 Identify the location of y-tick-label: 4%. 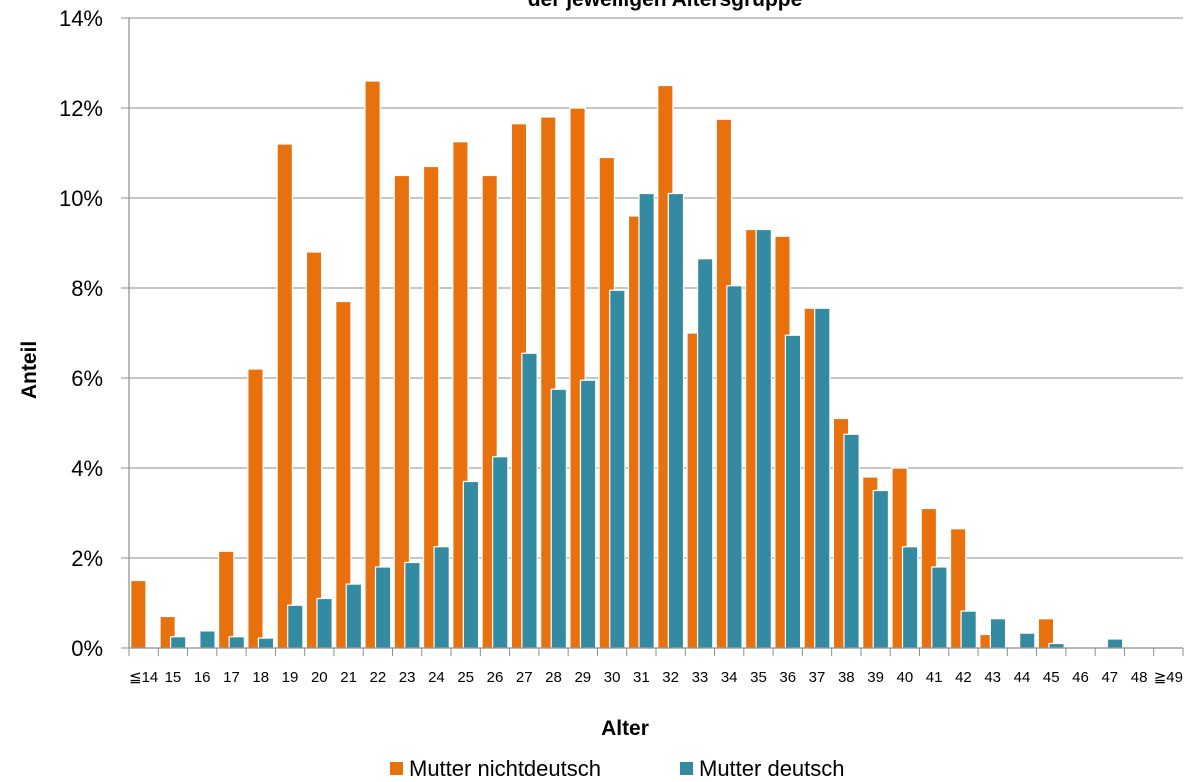
(87, 468).